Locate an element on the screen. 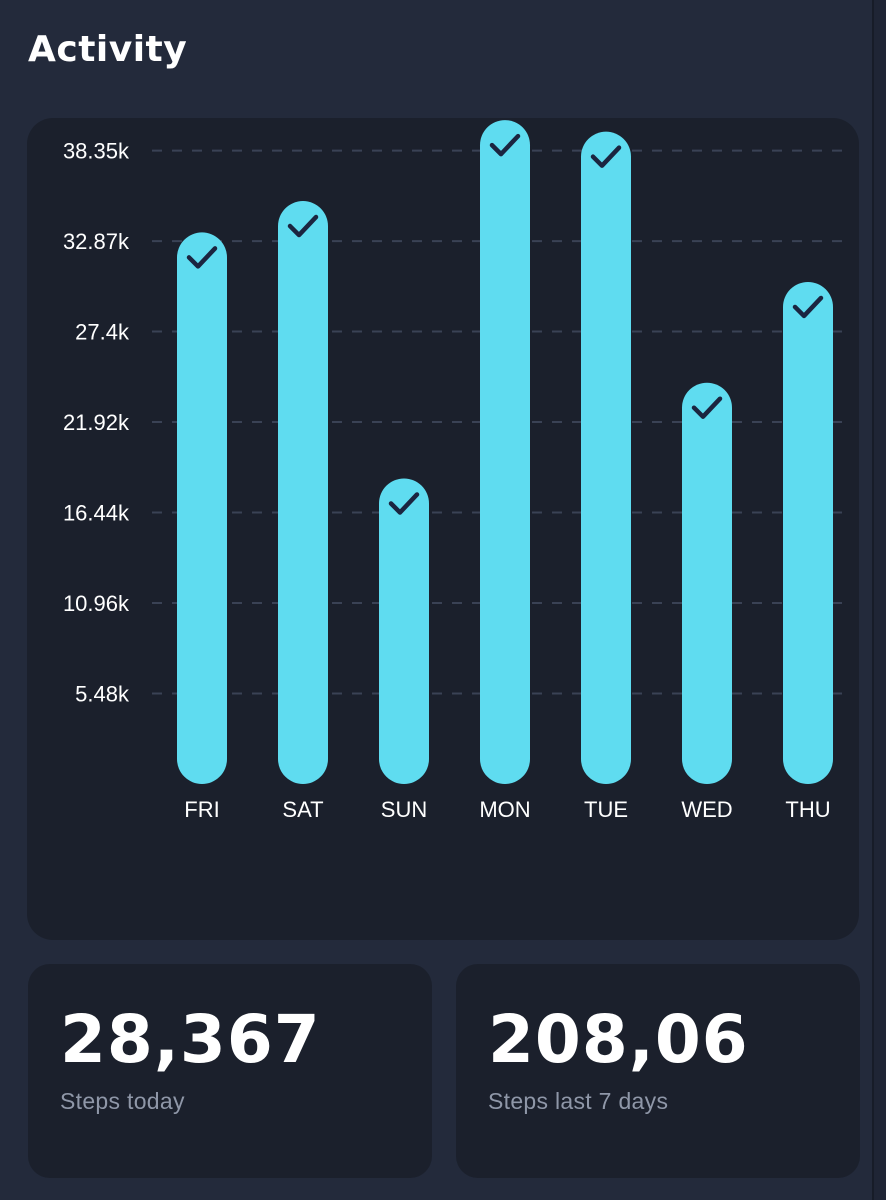  y-tick-label: 10.96k is located at coordinates (96, 603).